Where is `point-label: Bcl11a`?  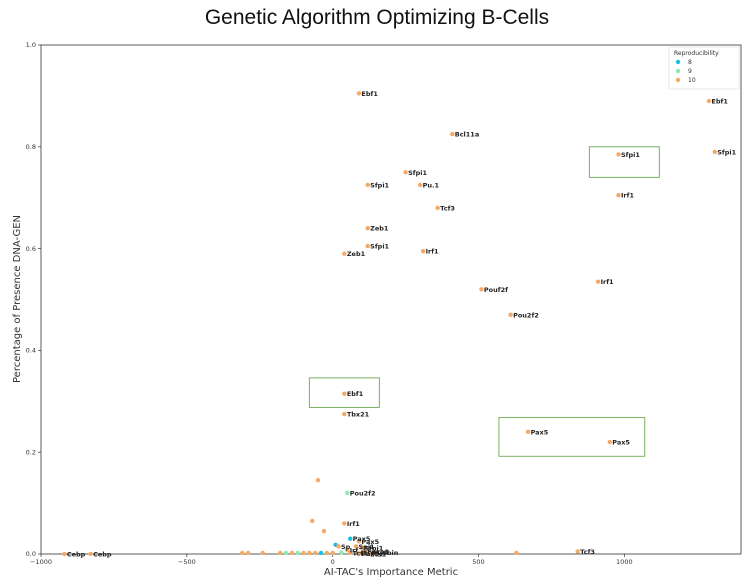
point-label: Bcl11a is located at coordinates (467, 135).